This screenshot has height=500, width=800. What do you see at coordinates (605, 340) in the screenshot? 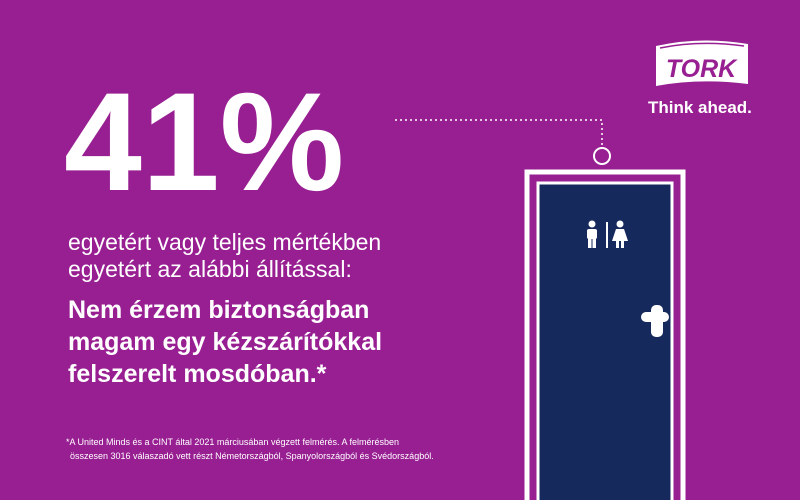
I see `door` at bounding box center [605, 340].